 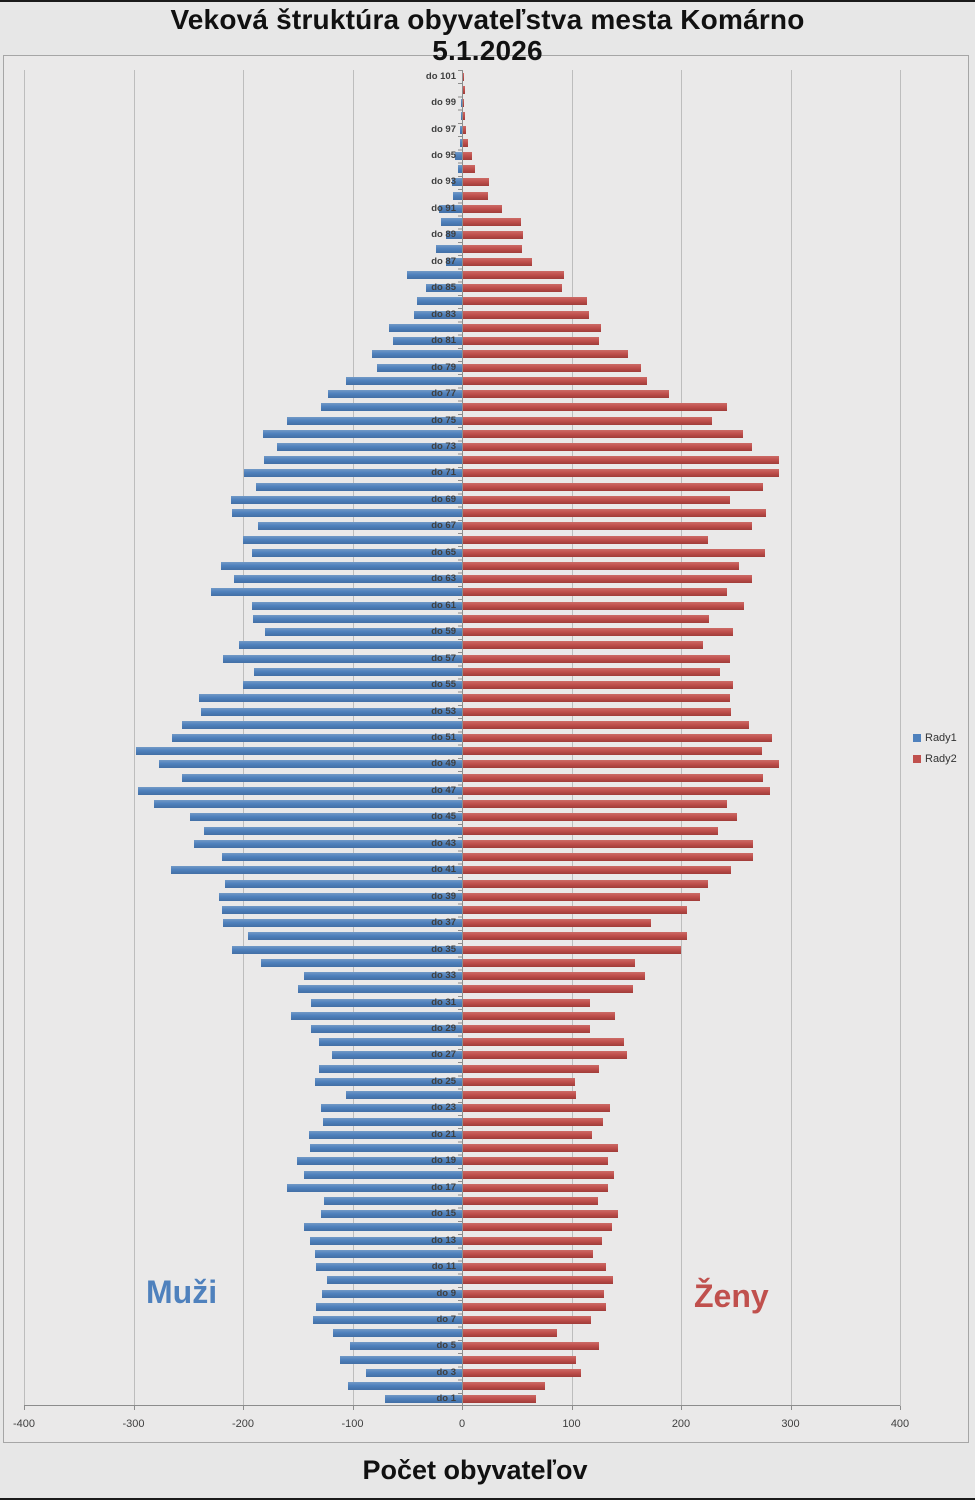 I want to click on x-tick-label-400: 400, so click(x=900, y=1424).